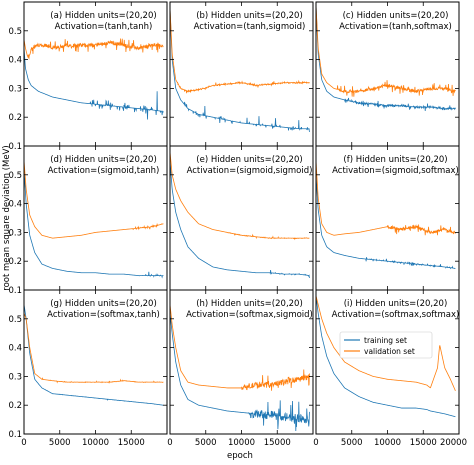 This screenshot has height=465, width=474. What do you see at coordinates (249, 315) in the screenshot?
I see `panel-title-line2: Activation=(softmax,sigmoid)` at bounding box center [249, 315].